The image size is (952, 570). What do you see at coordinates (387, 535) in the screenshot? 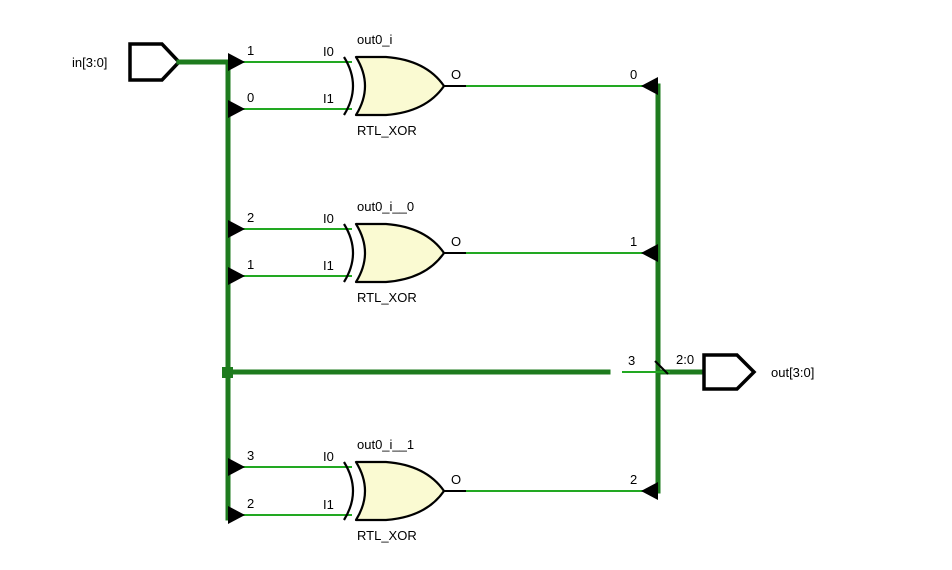
I see `gate2-type-label: RTL_XOR` at bounding box center [387, 535].